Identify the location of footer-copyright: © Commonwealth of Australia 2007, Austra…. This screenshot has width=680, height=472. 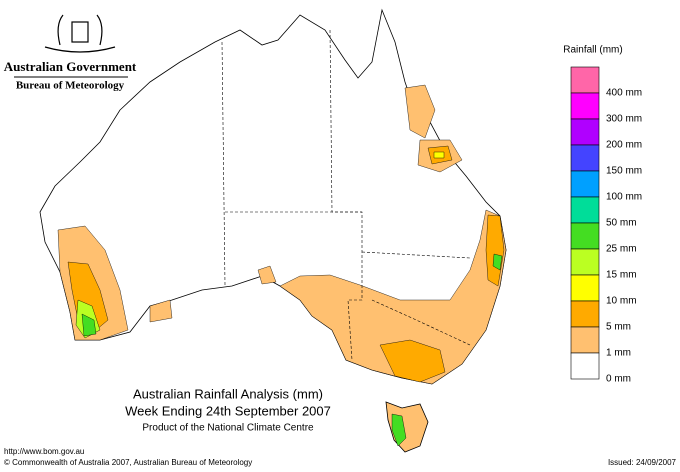
(128, 462).